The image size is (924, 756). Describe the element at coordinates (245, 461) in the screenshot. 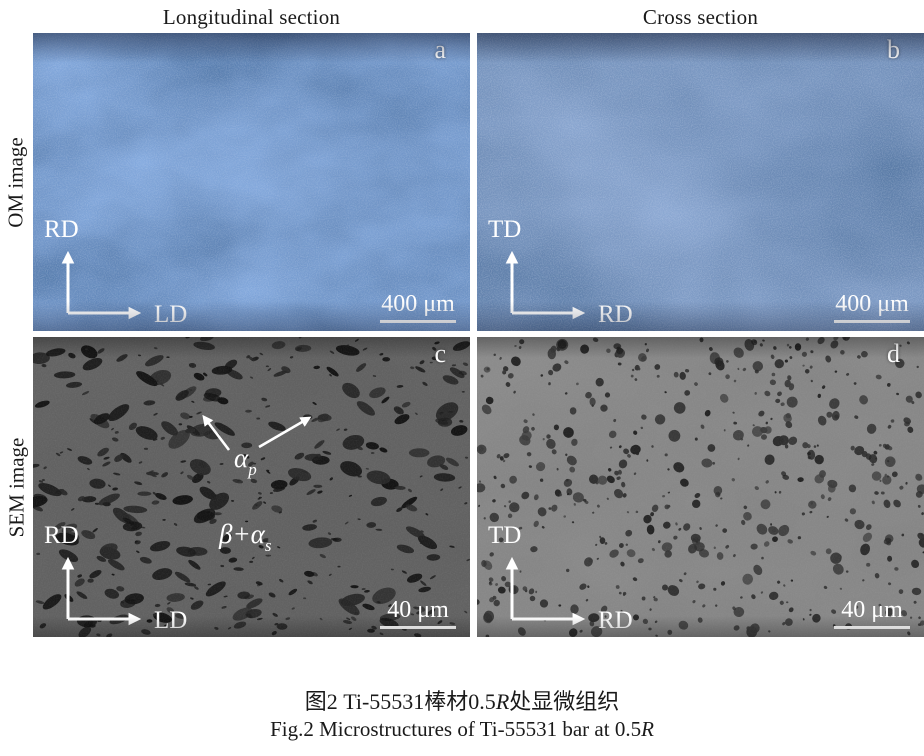

I see `alpha-p-label: αp` at that location.